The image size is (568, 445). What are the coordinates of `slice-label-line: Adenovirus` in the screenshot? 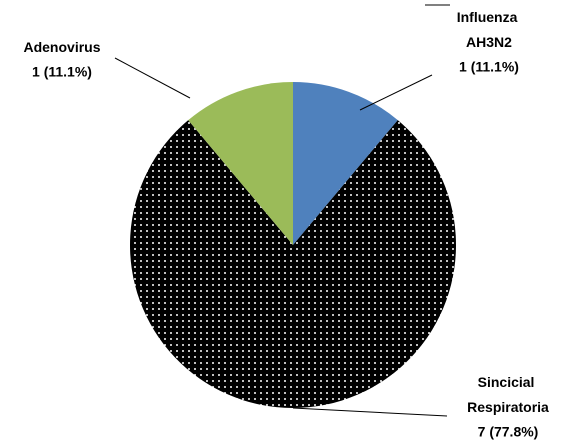 It's located at (61, 47).